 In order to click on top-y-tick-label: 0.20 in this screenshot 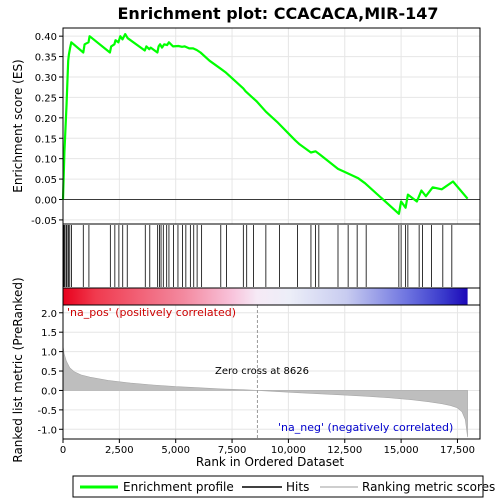, I will do `click(46, 119)`.